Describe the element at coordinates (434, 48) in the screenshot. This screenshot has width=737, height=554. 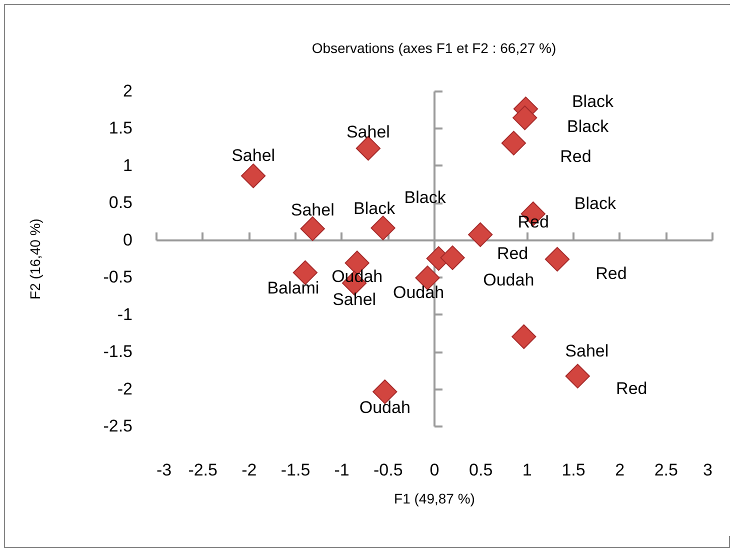
I see `chart-title: Observations (axes F1 et F2 : 66,27 %)` at that location.